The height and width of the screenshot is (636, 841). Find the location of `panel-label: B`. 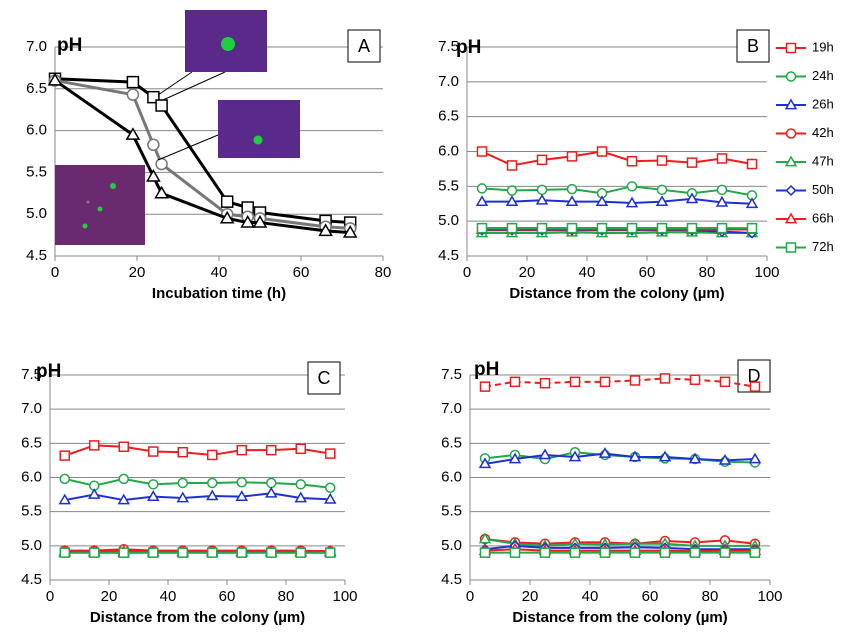

panel-label: B is located at coordinates (753, 46).